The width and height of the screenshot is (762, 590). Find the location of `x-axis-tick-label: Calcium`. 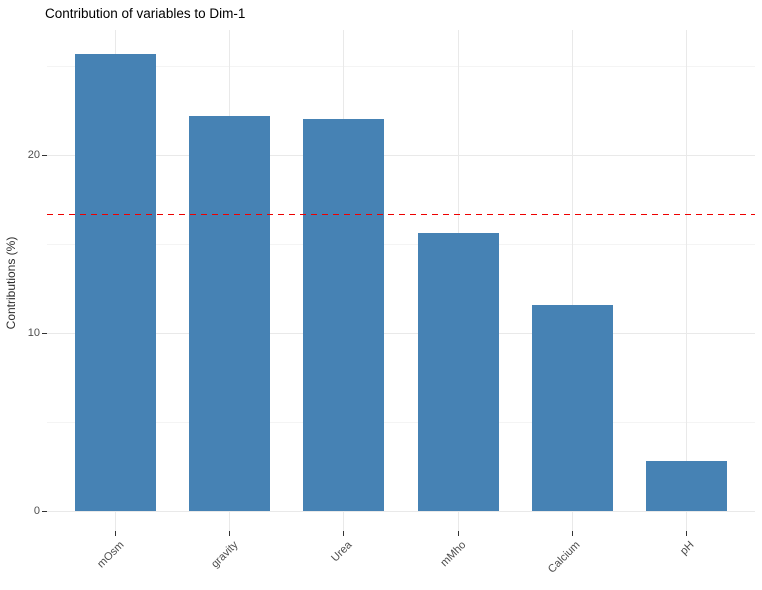

x-axis-tick-label: Calcium is located at coordinates (564, 557).